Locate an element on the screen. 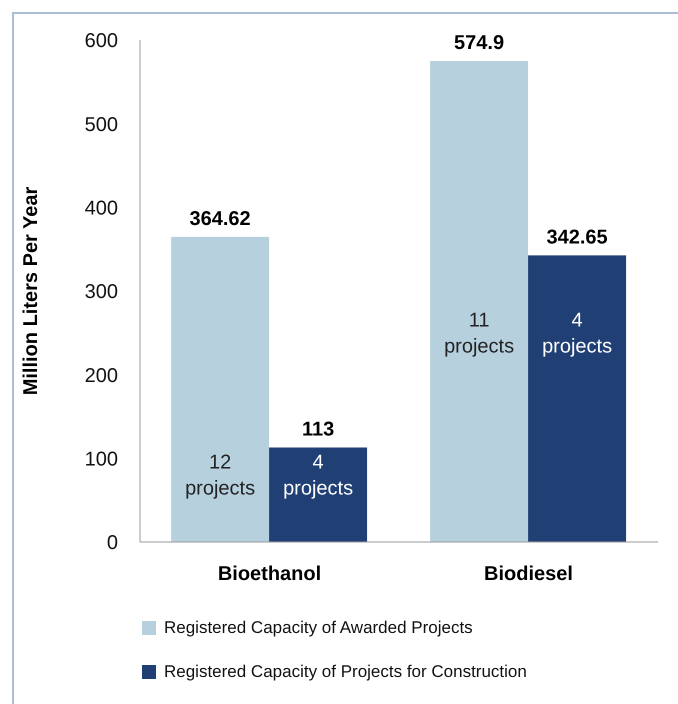  y-tick-label: 400 is located at coordinates (101, 208).